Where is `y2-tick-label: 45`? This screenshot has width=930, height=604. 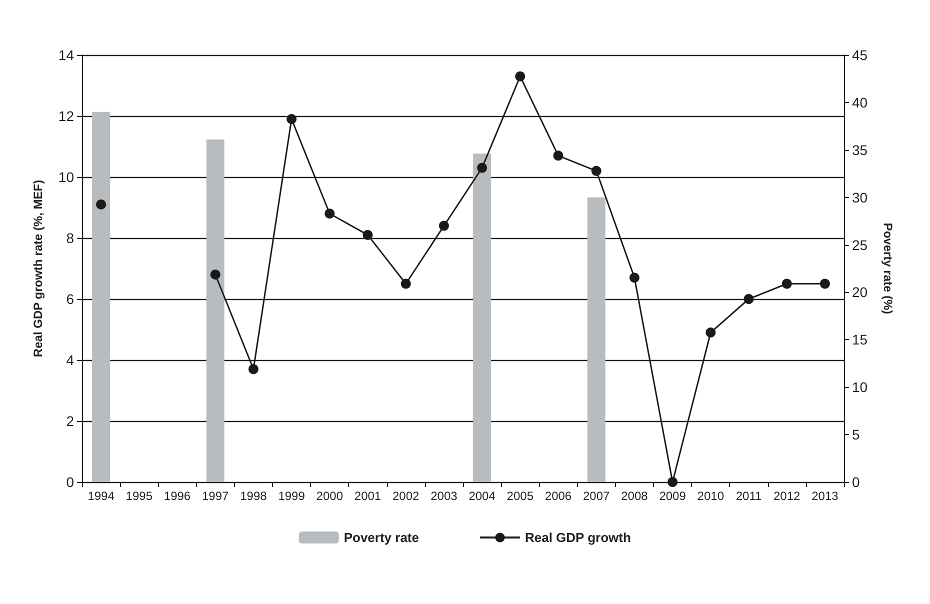 y2-tick-label: 45 is located at coordinates (860, 55).